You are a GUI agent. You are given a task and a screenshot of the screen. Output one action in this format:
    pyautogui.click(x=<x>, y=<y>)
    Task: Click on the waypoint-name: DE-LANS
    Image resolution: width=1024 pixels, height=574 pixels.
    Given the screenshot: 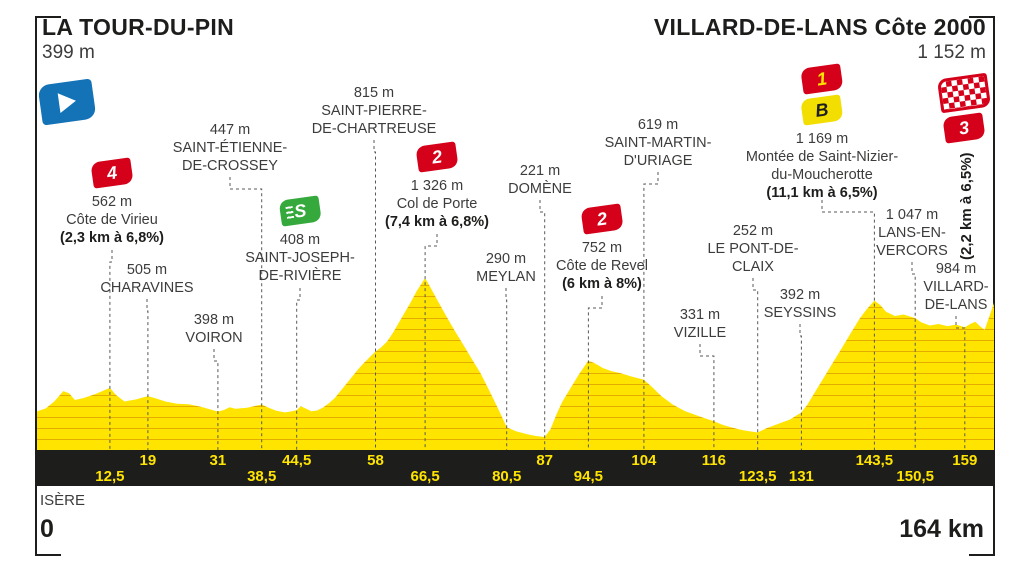 What is the action you would take?
    pyautogui.click(x=956, y=305)
    